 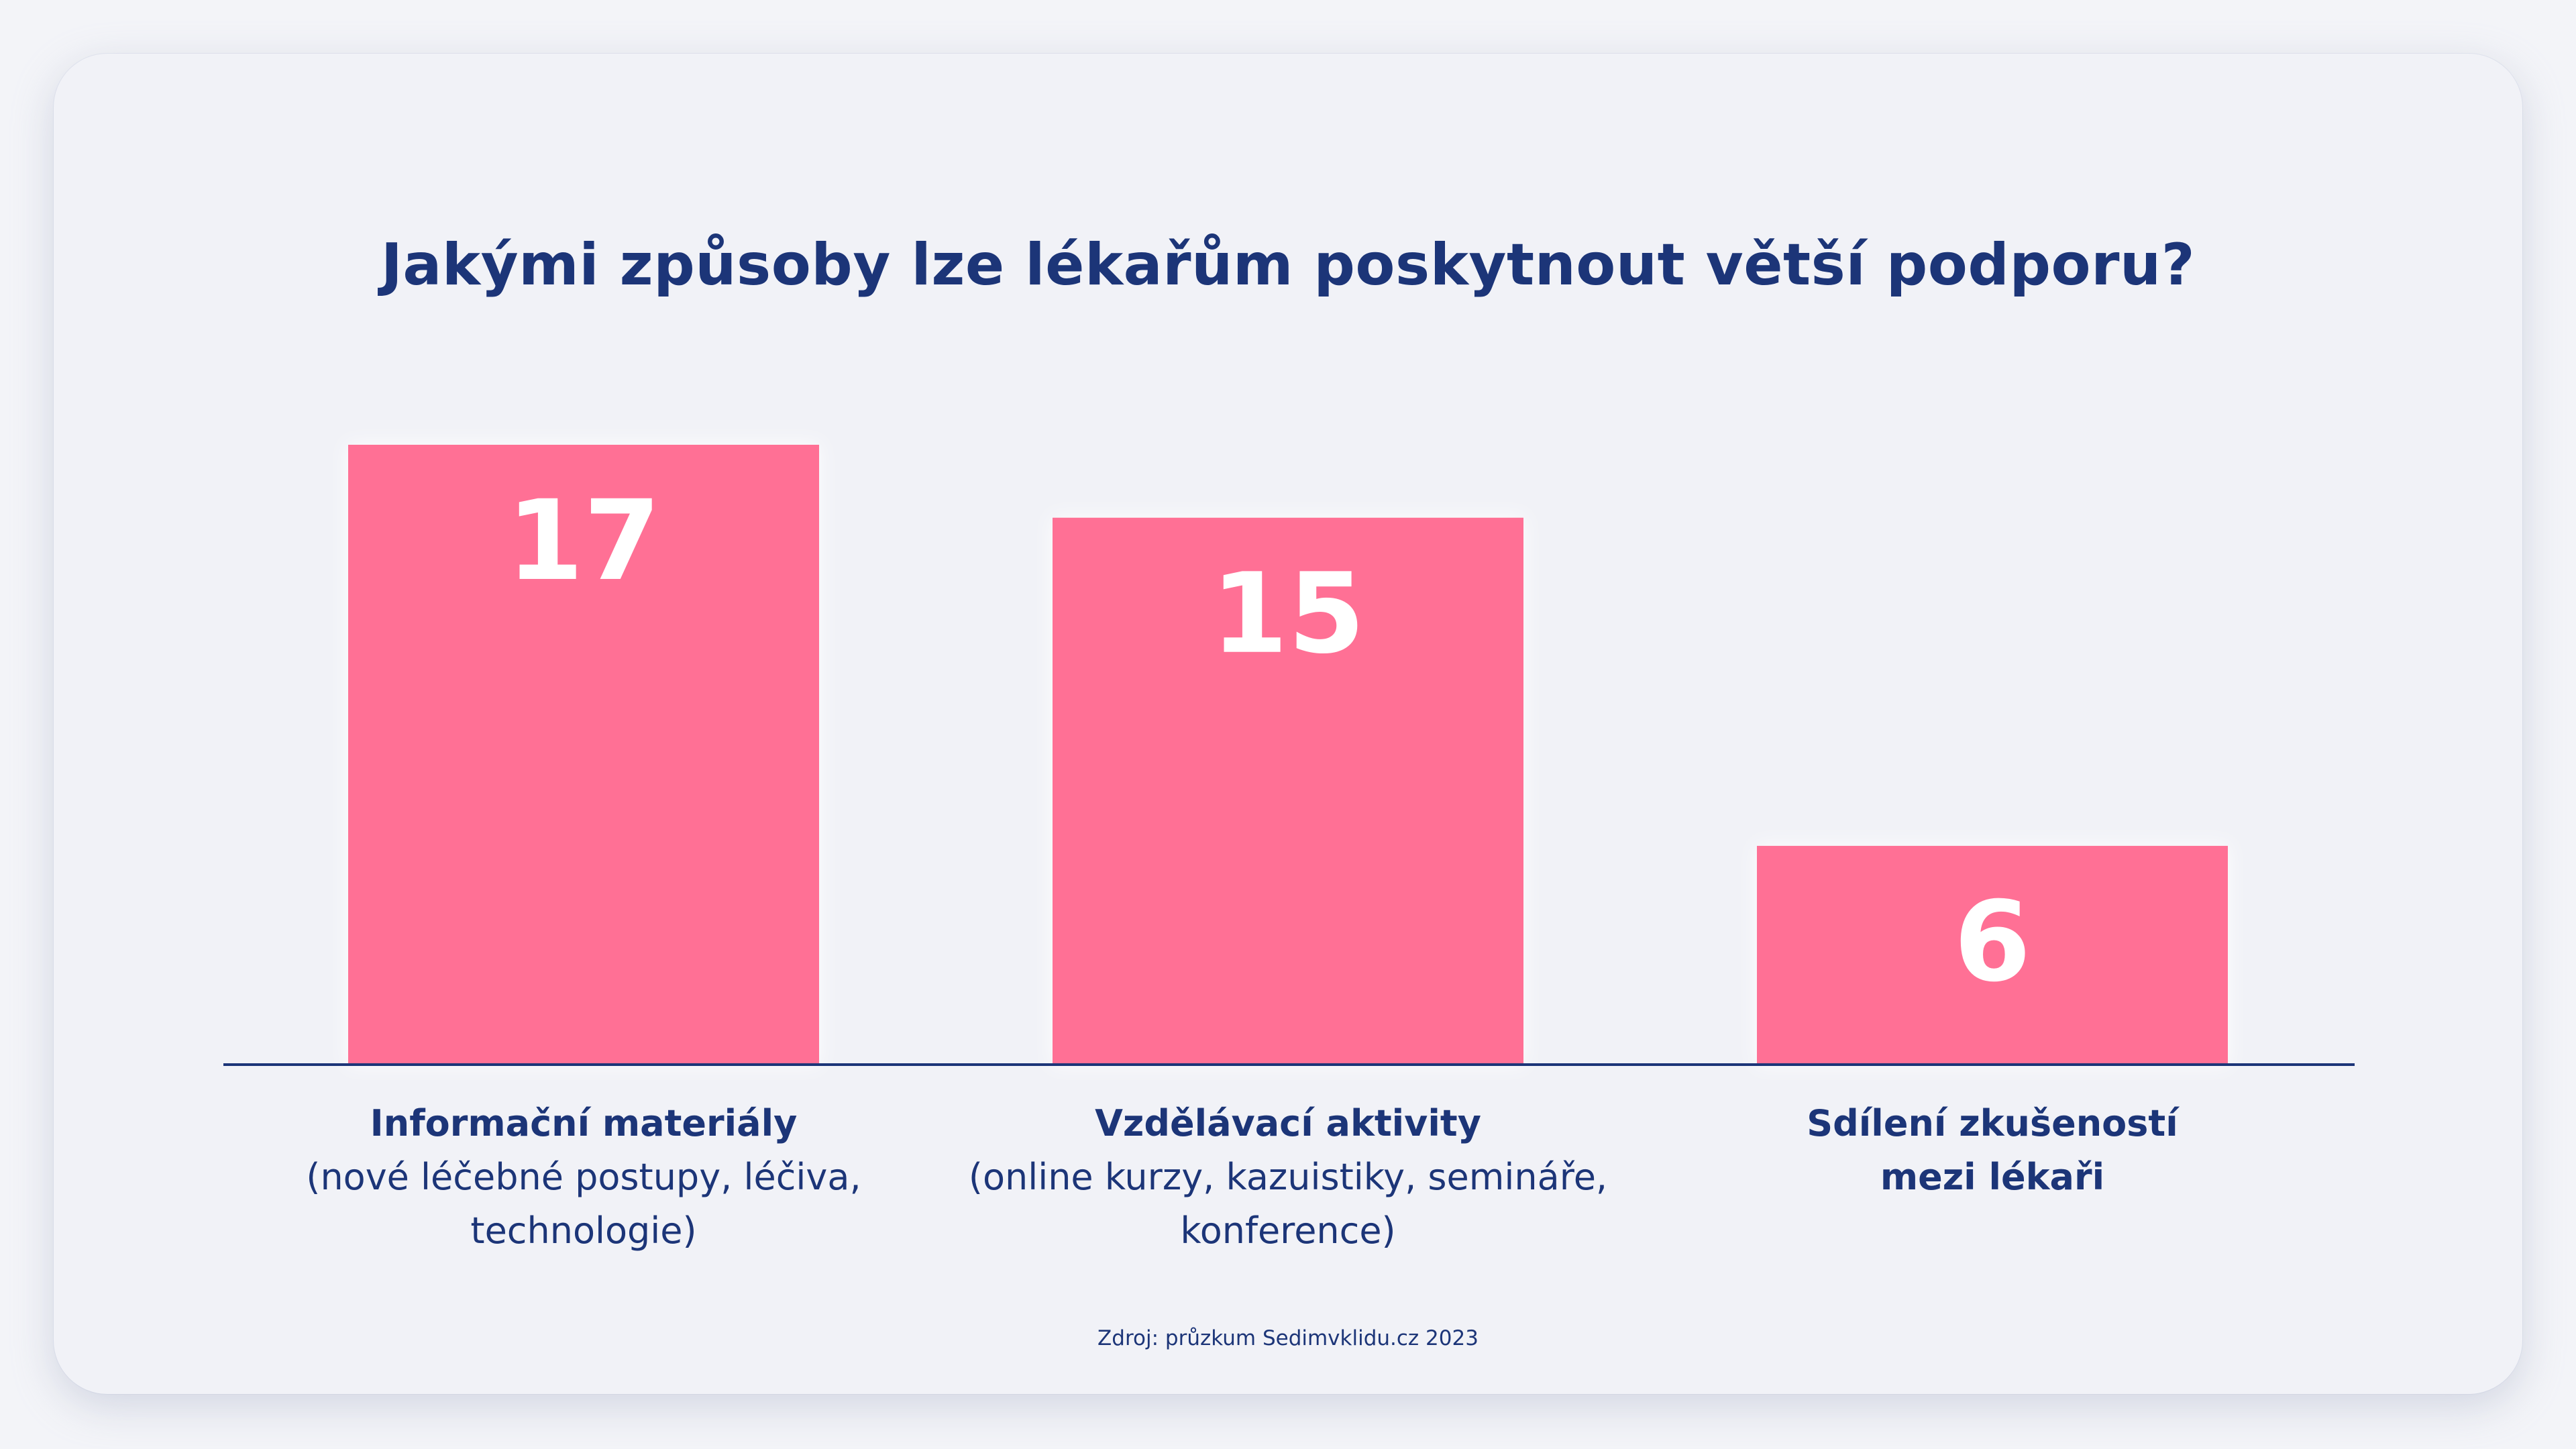 What do you see at coordinates (1992, 941) in the screenshot?
I see `bar-value-label: 6` at bounding box center [1992, 941].